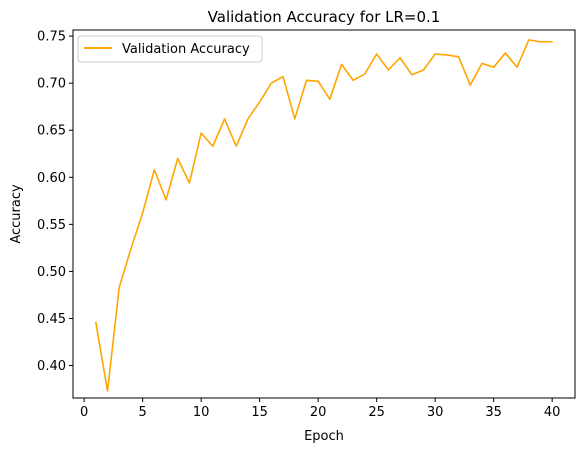 The image size is (576, 453). Describe the element at coordinates (51, 131) in the screenshot. I see `y-tick-label: 0.65` at that location.